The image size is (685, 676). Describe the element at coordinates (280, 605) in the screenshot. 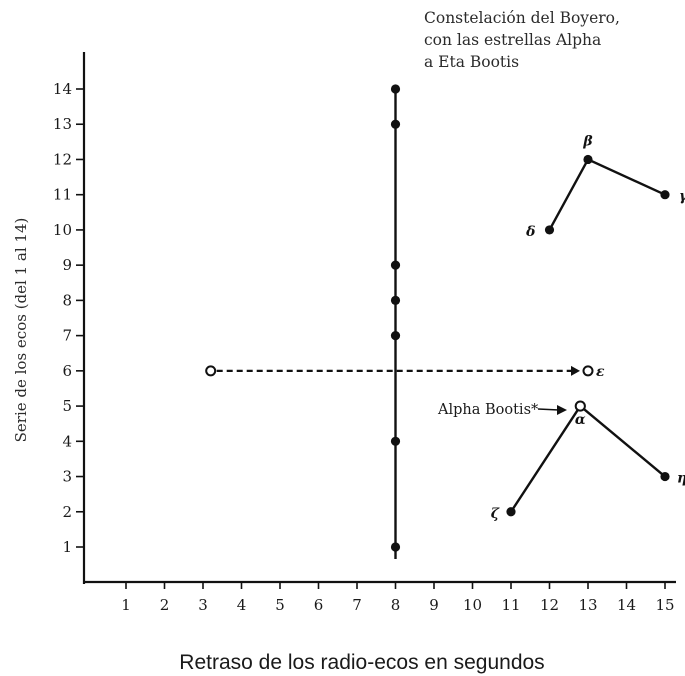

I see `x-tick-label: 5` at that location.